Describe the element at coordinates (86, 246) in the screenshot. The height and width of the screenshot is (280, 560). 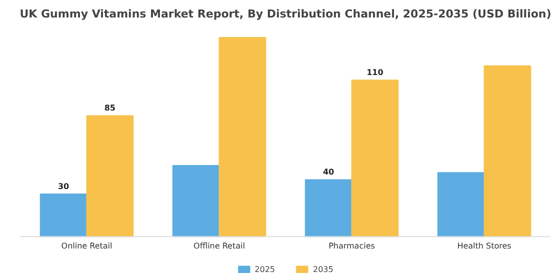
I see `x-tick-label: Online Retail` at that location.